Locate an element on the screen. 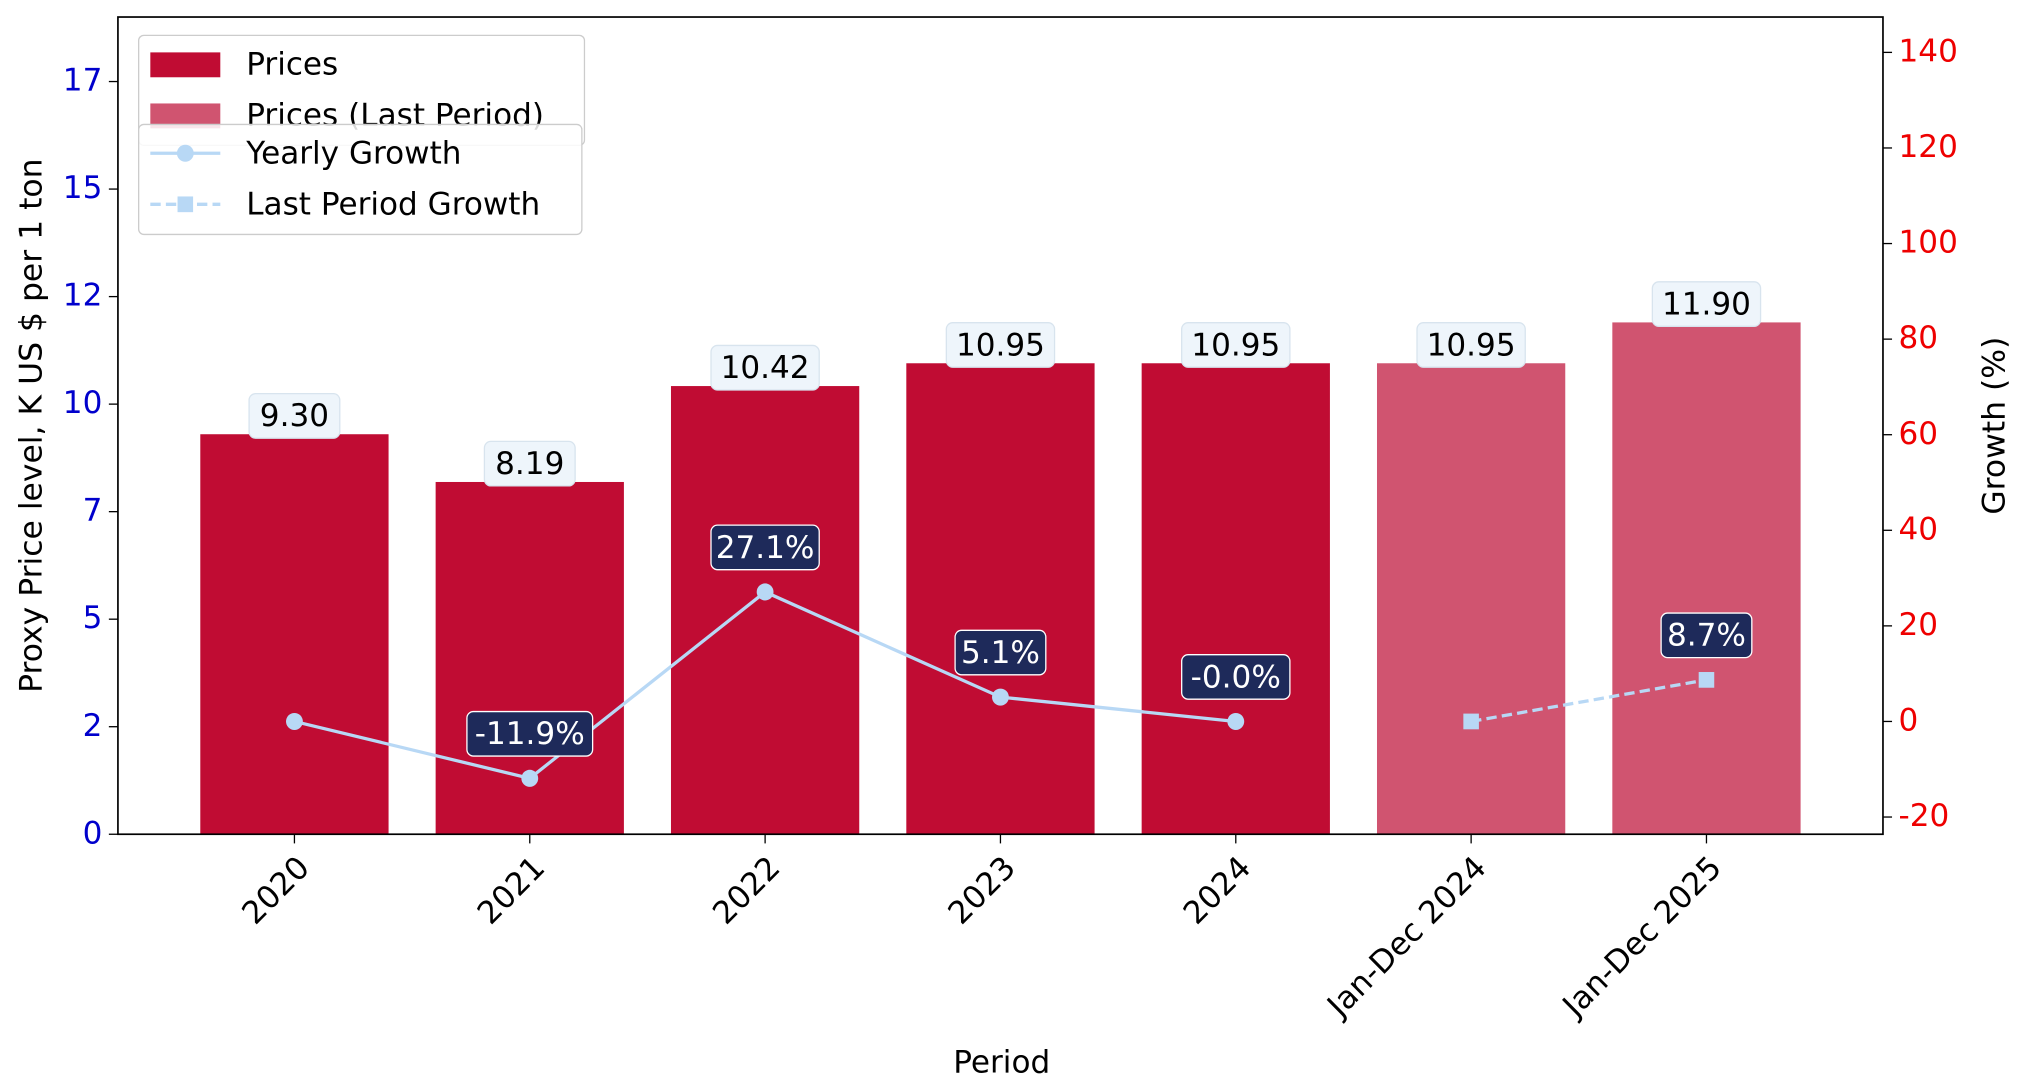 The height and width of the screenshot is (1087, 2032). y2-tick-label: 0 is located at coordinates (1909, 720).